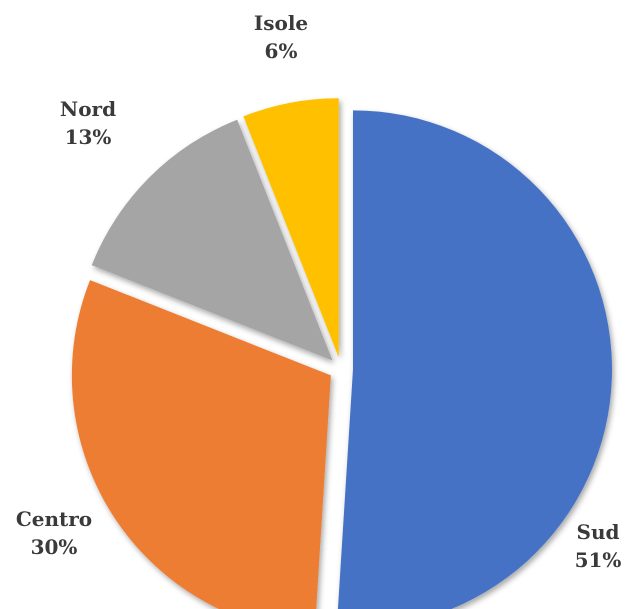 The height and width of the screenshot is (609, 627). I want to click on pie-slice-isole, so click(291, 228).